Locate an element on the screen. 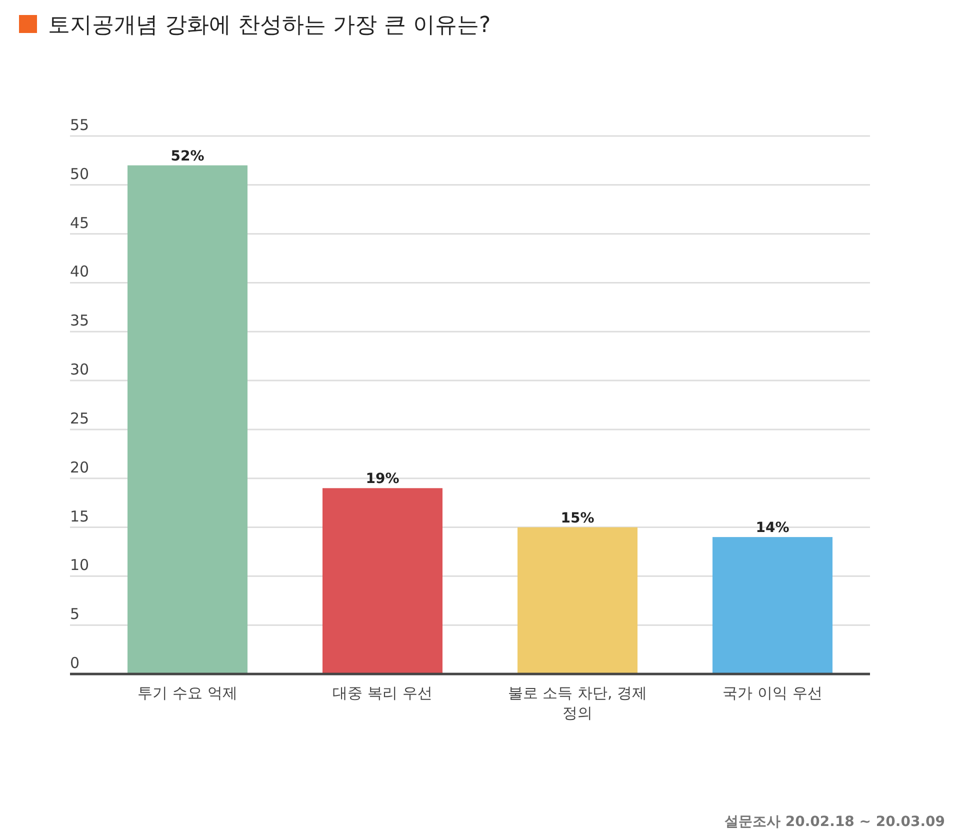 The height and width of the screenshot is (839, 964). y-tick-label: 0 is located at coordinates (75, 663).